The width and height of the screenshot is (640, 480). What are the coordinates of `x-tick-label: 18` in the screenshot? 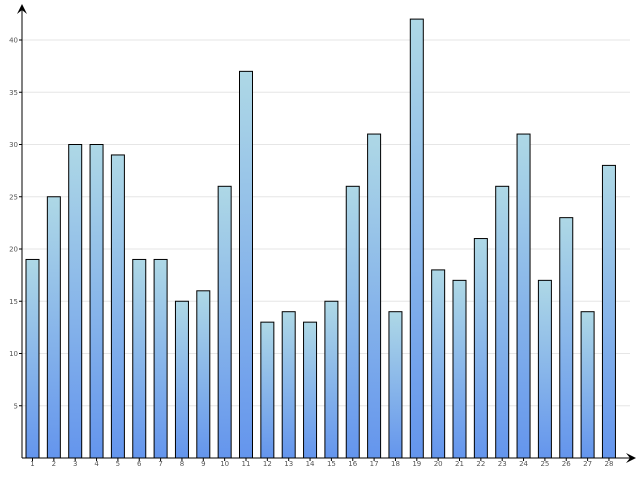 It's located at (395, 464).